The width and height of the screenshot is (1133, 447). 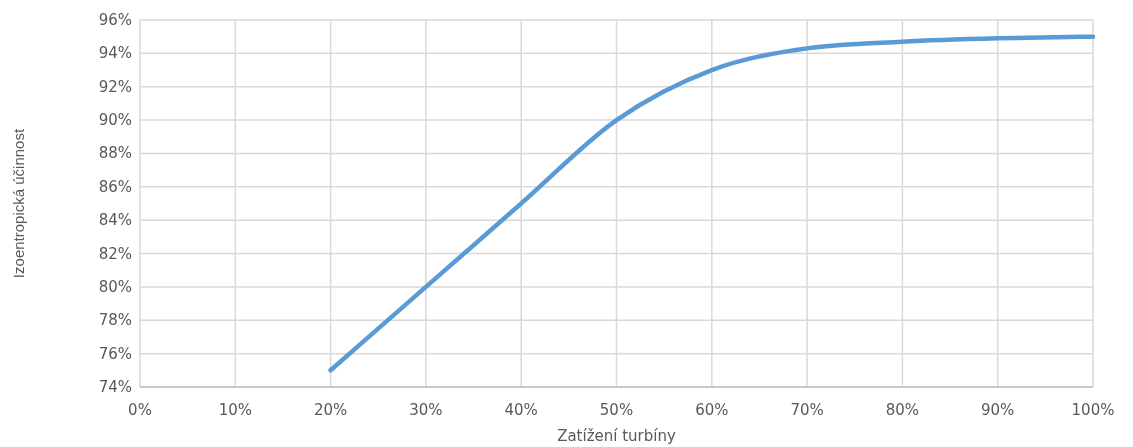 I want to click on x-tick-label: 10%, so click(x=235, y=410).